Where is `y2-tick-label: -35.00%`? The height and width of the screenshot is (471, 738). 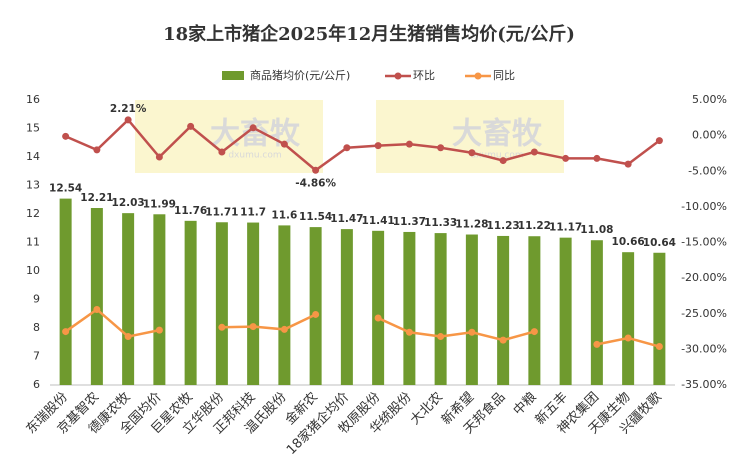 y2-tick-label: -35.00% is located at coordinates (704, 384).